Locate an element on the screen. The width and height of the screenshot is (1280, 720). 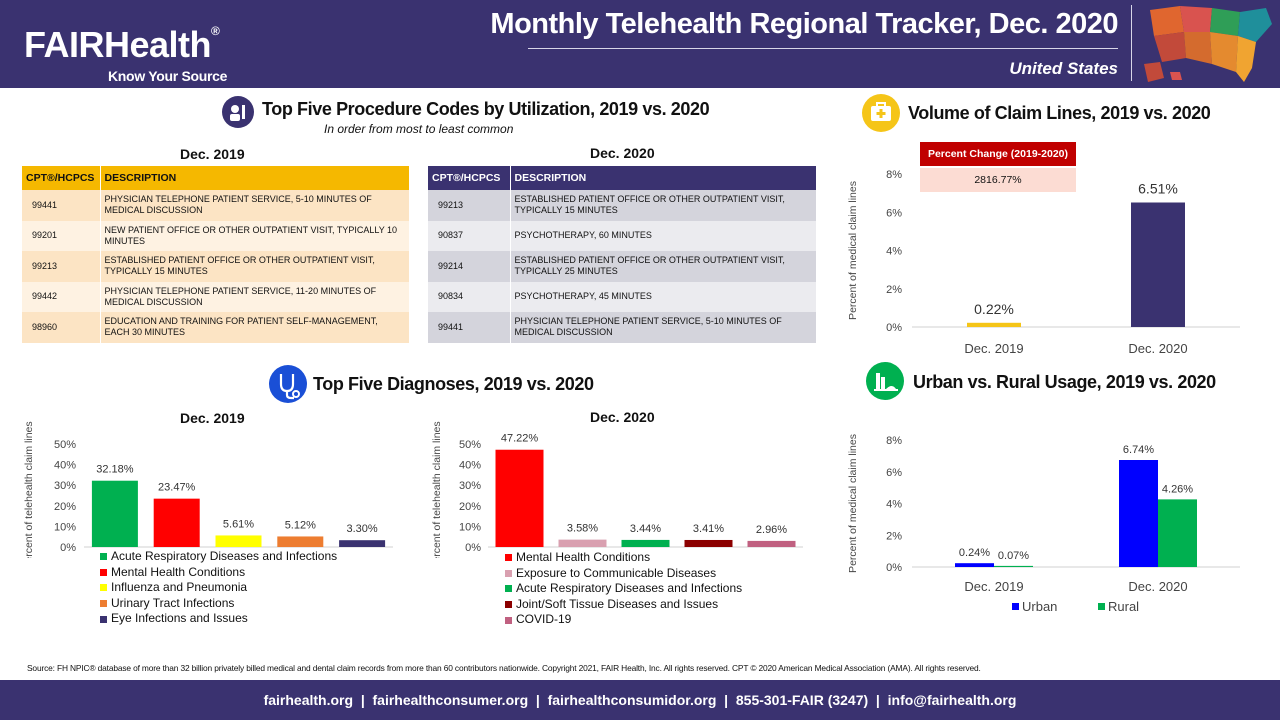
bar-value-label: 5.12% is located at coordinates (300, 525).